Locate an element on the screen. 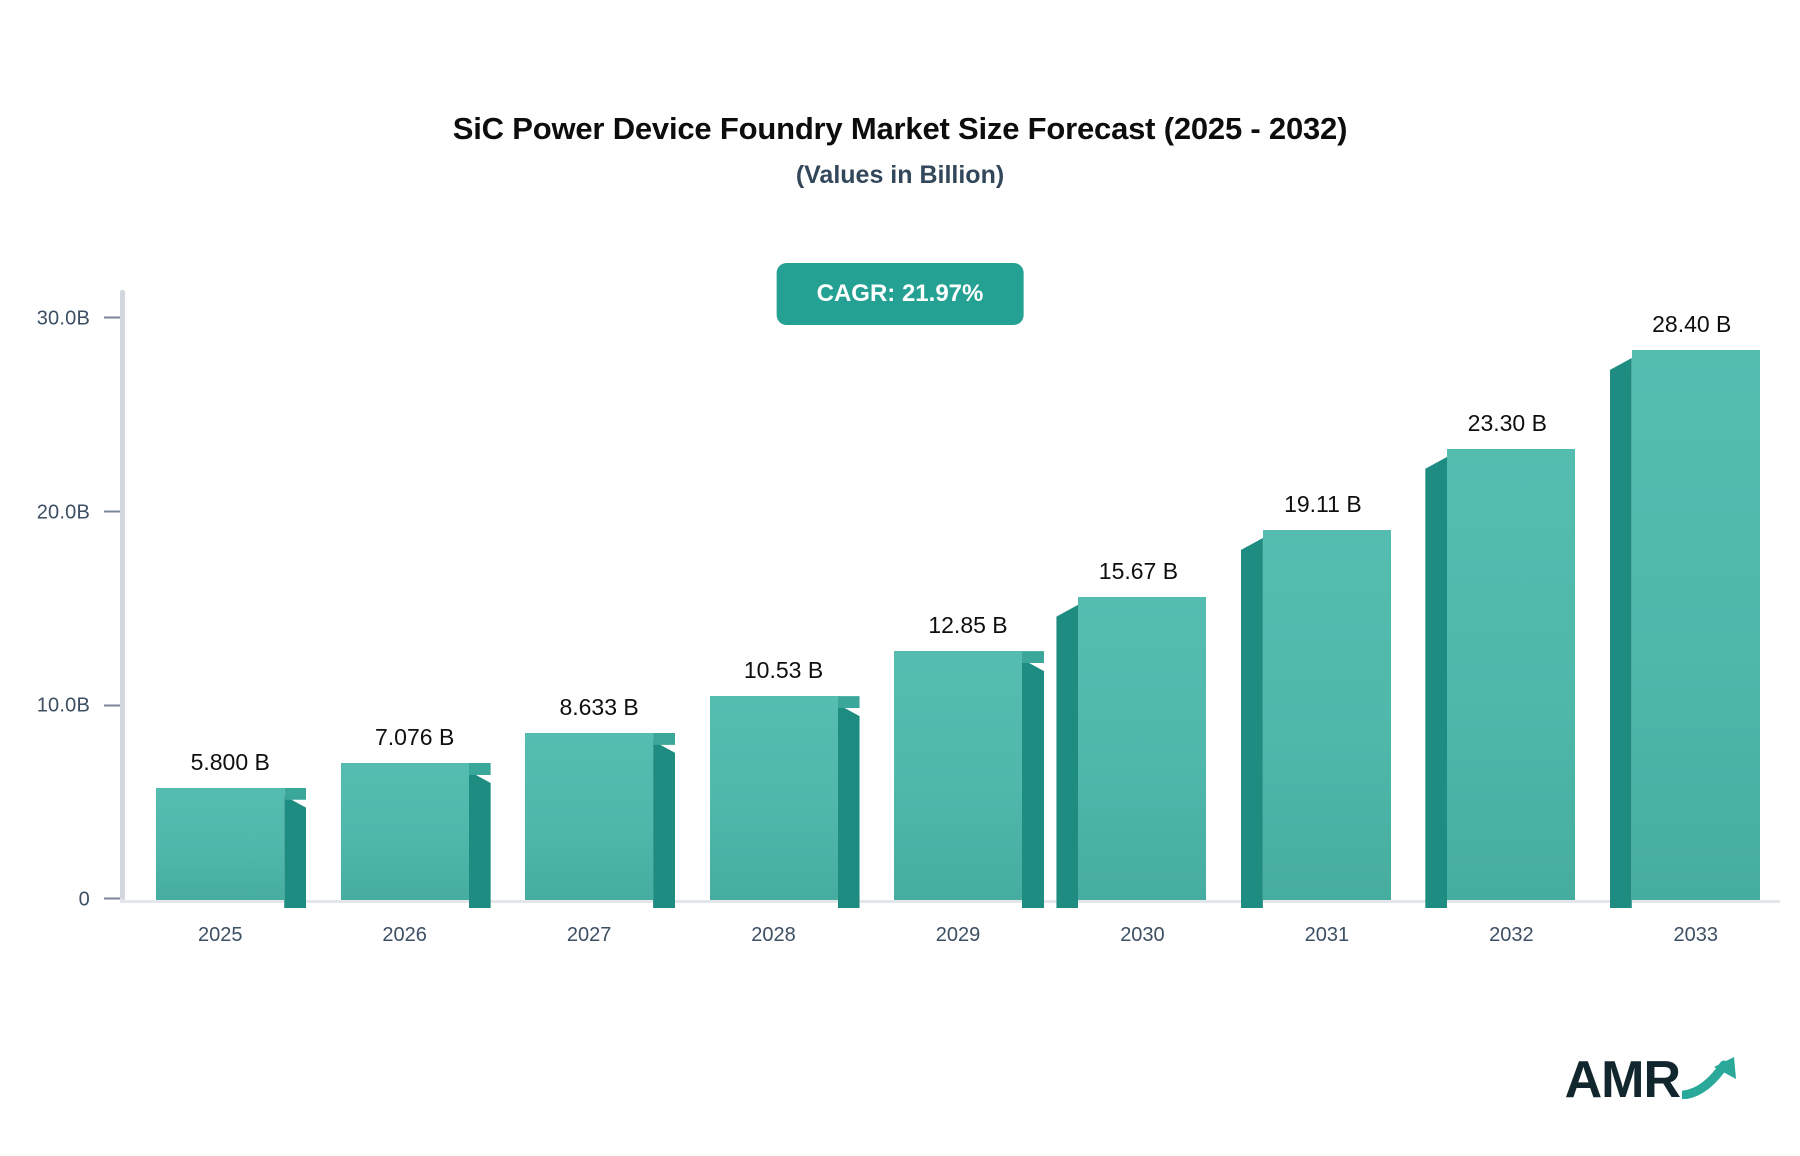 The height and width of the screenshot is (1156, 1800). bar: 28.40 B is located at coordinates (1684, 609).